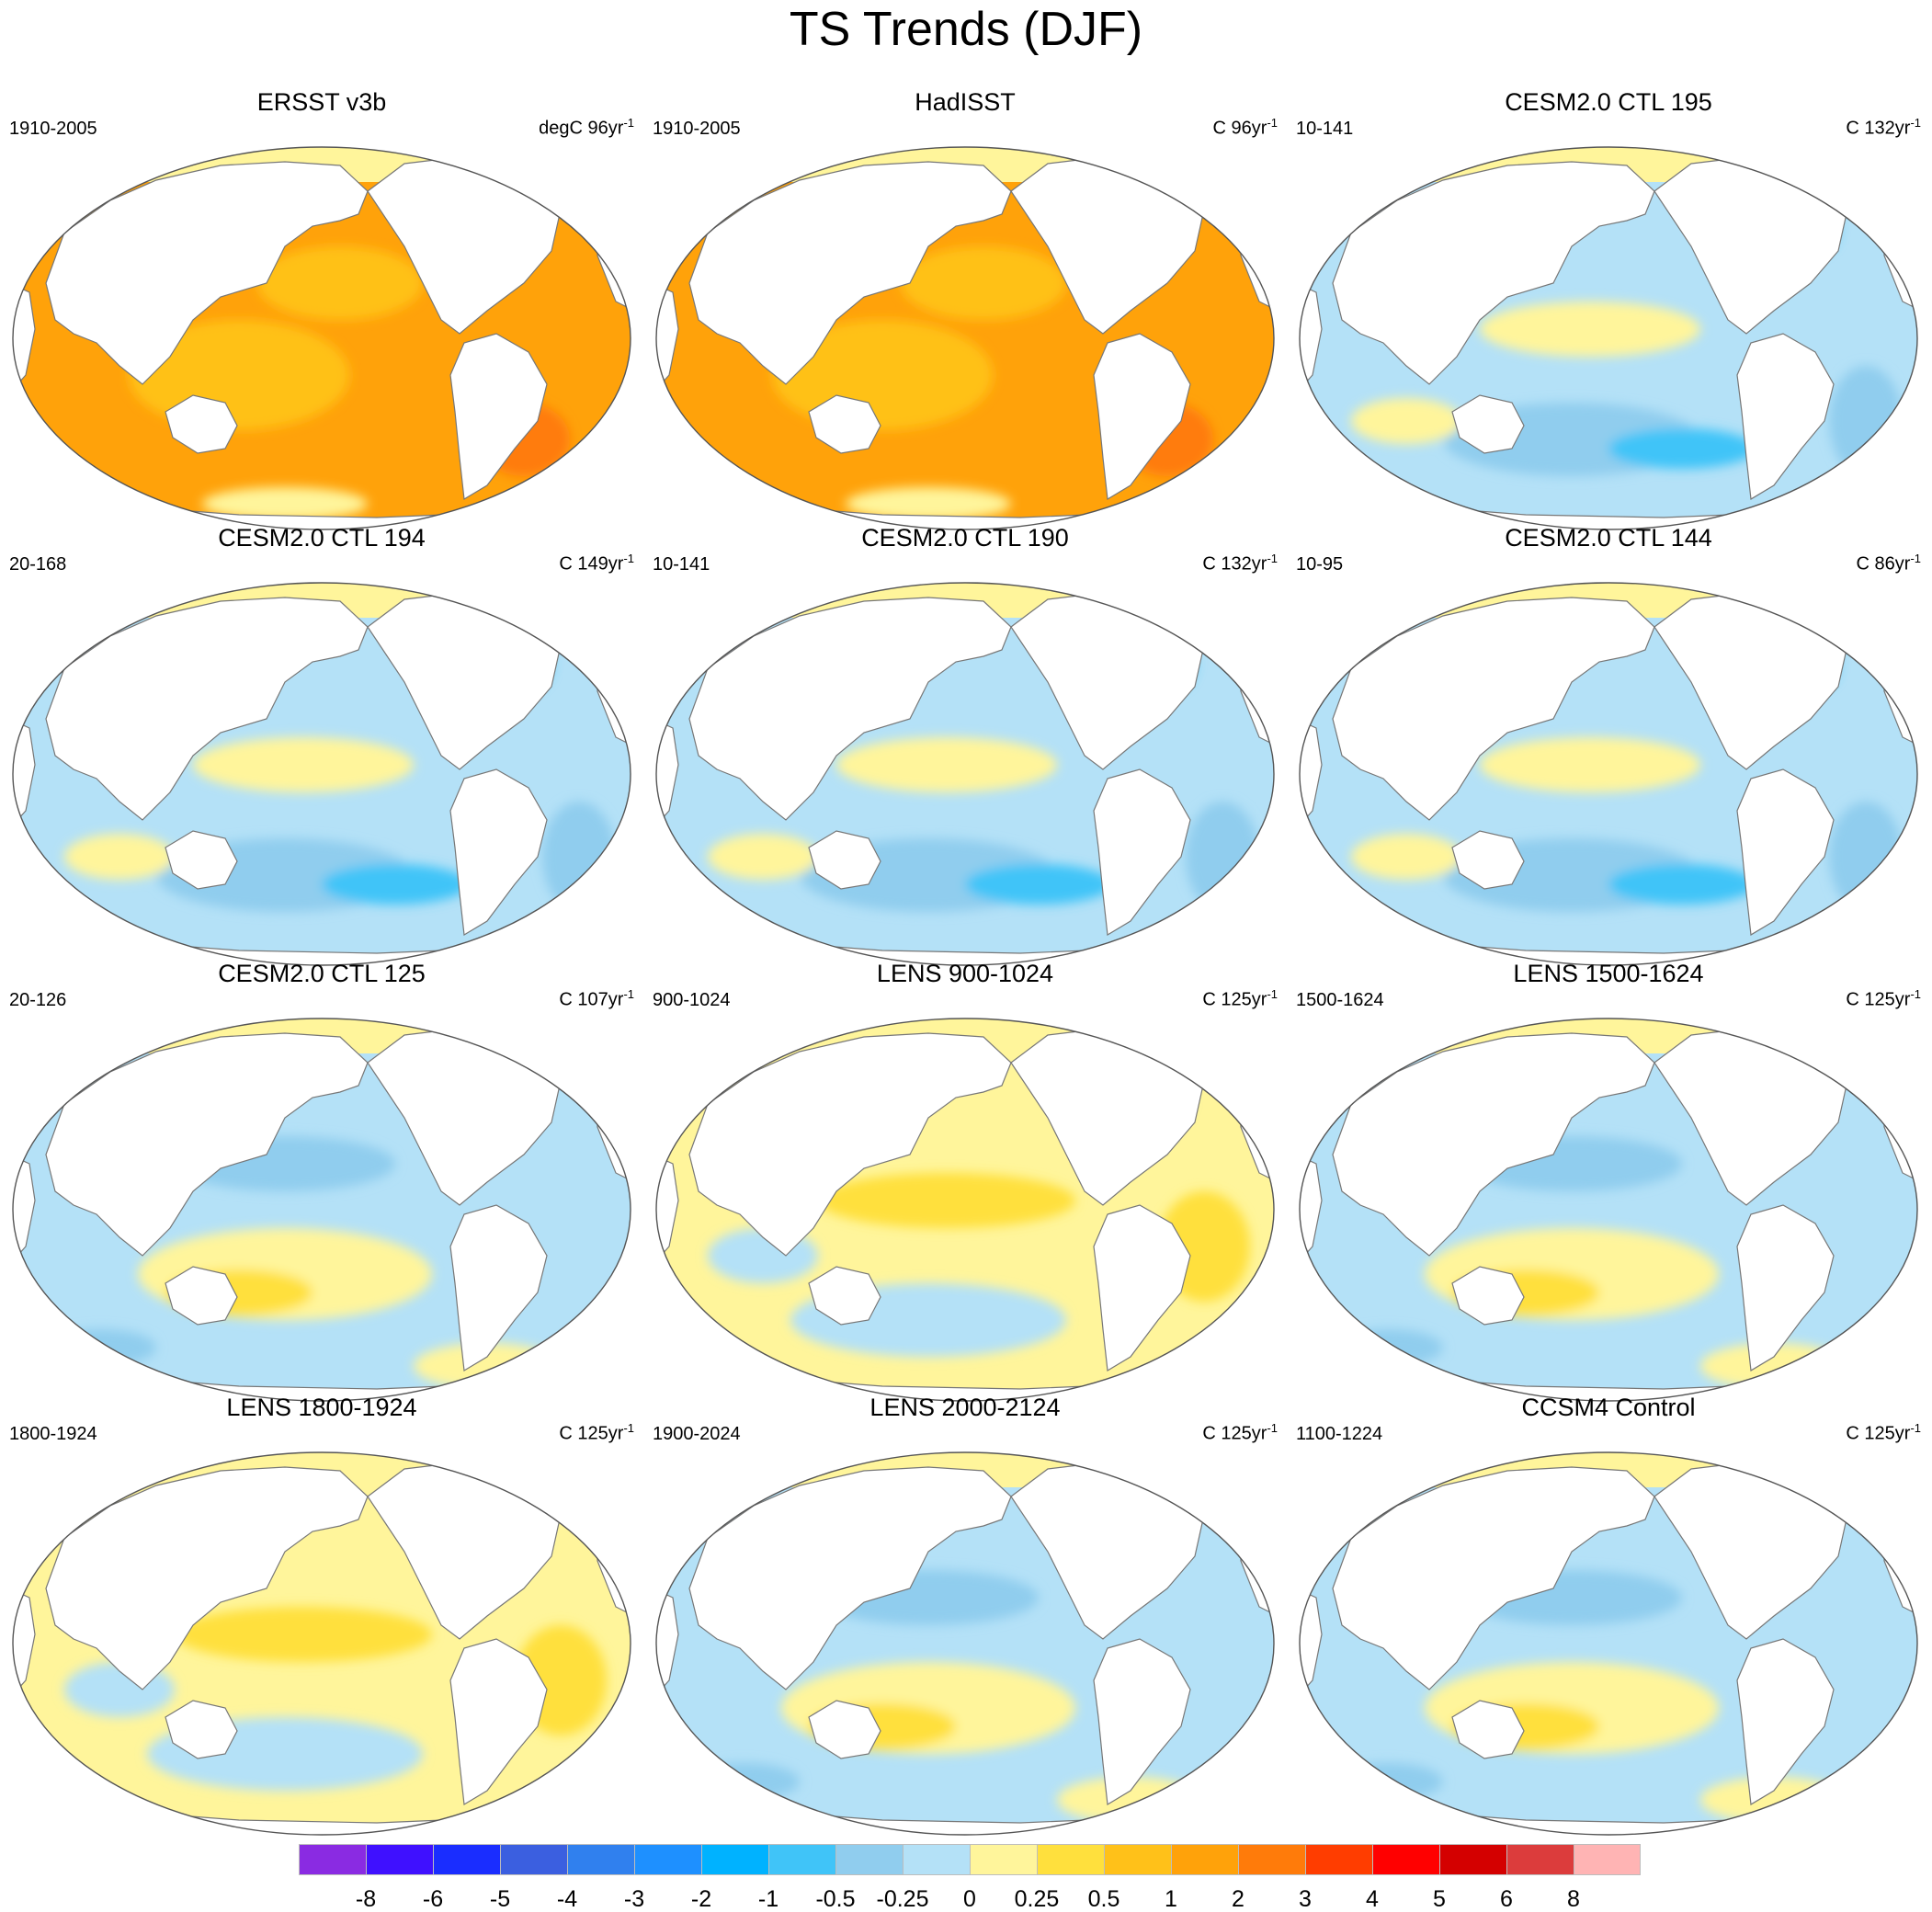 This screenshot has height=1912, width=1932. I want to click on colorbar-label: -0.25, so click(902, 1899).